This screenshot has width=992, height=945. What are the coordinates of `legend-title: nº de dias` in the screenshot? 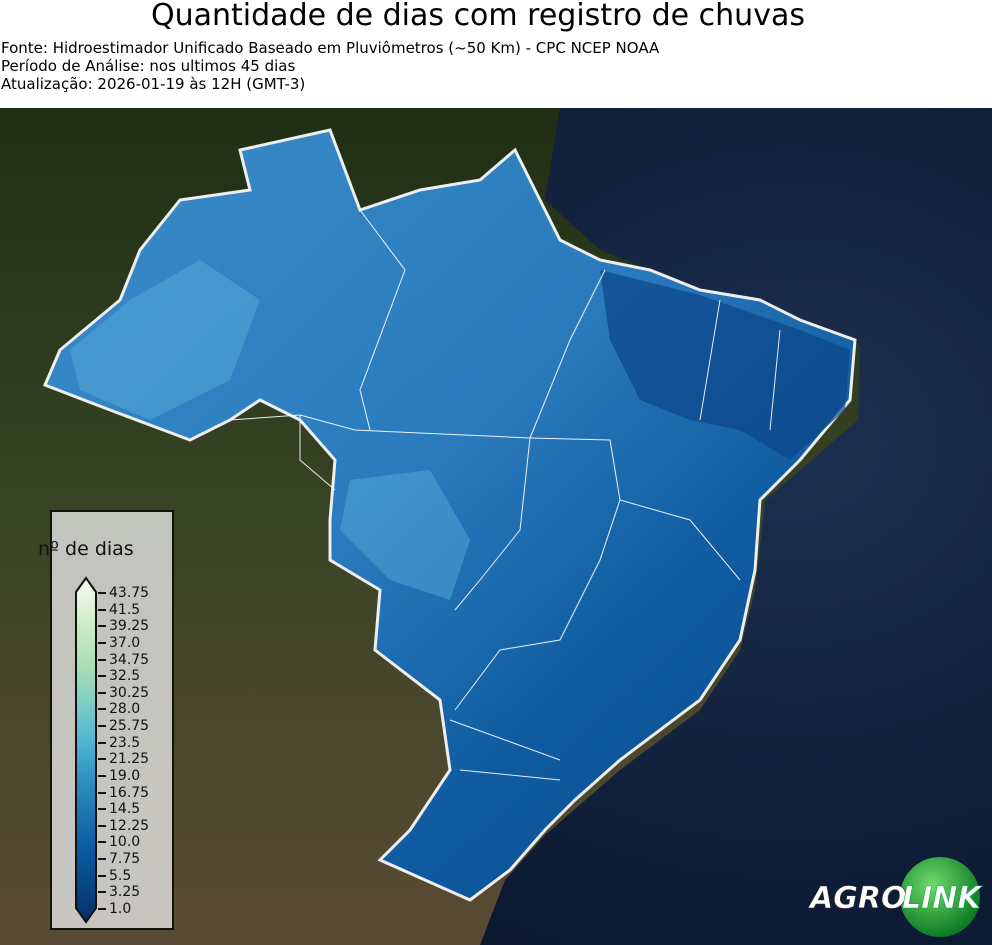 It's located at (86, 549).